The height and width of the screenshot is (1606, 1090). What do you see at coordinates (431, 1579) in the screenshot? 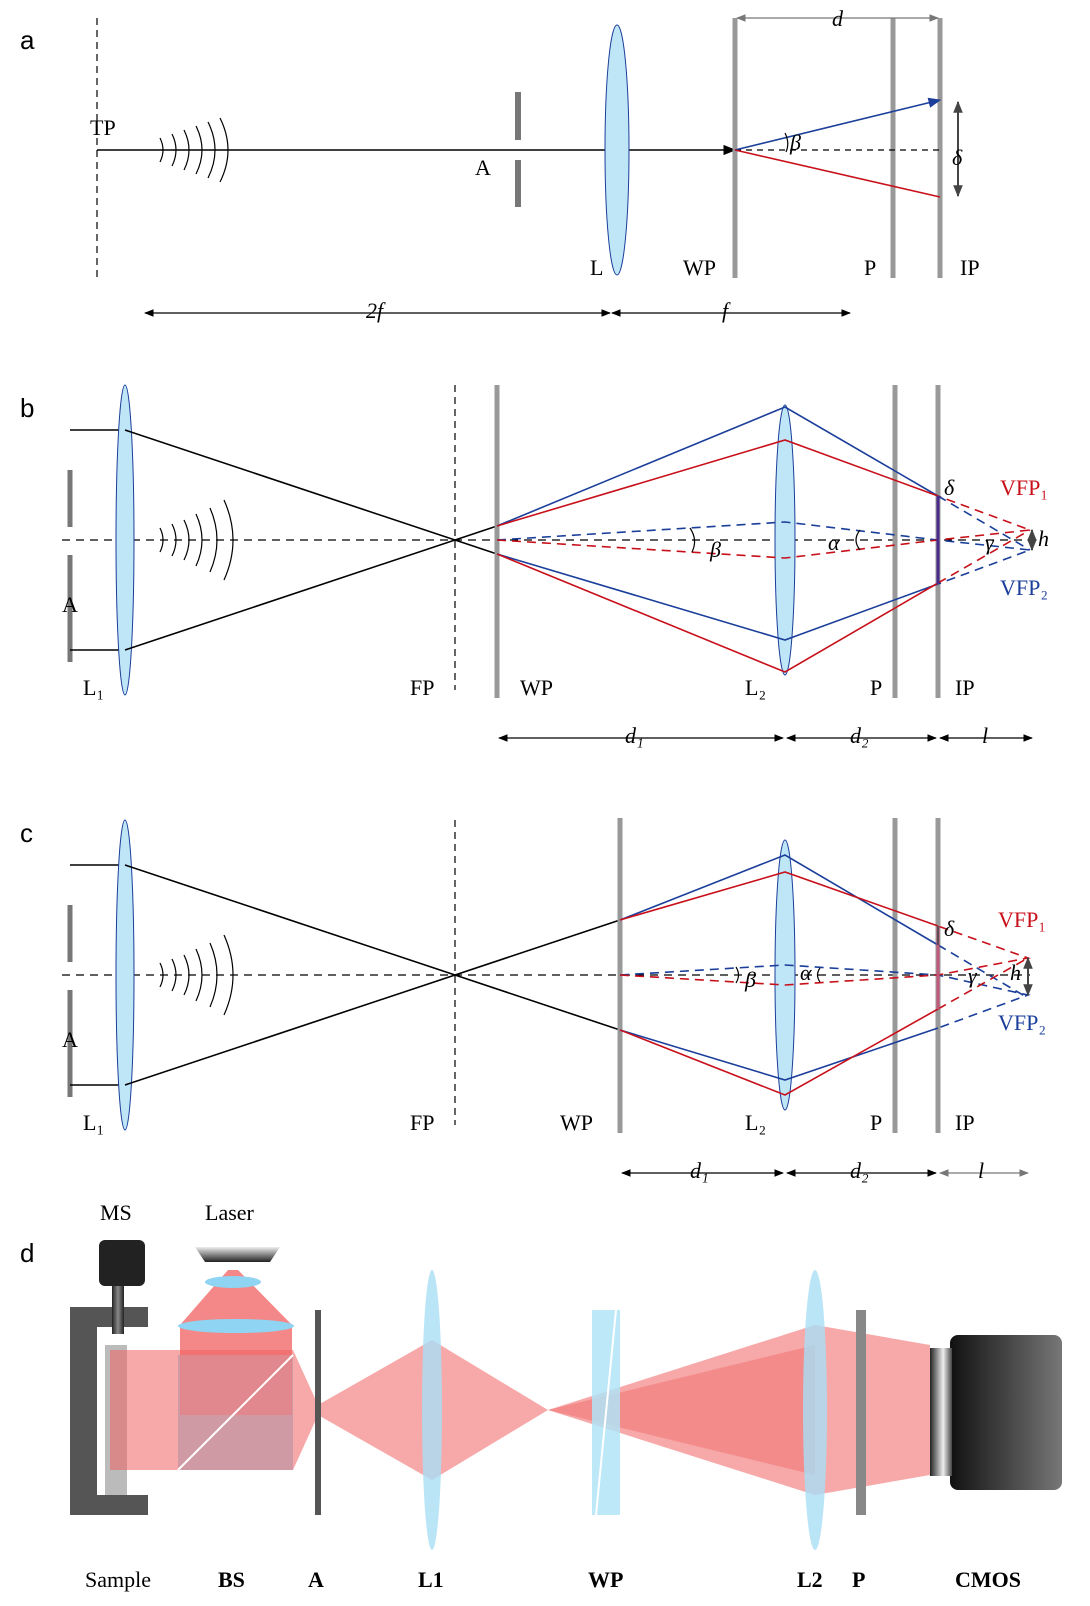
I see `label-l1: L1` at bounding box center [431, 1579].